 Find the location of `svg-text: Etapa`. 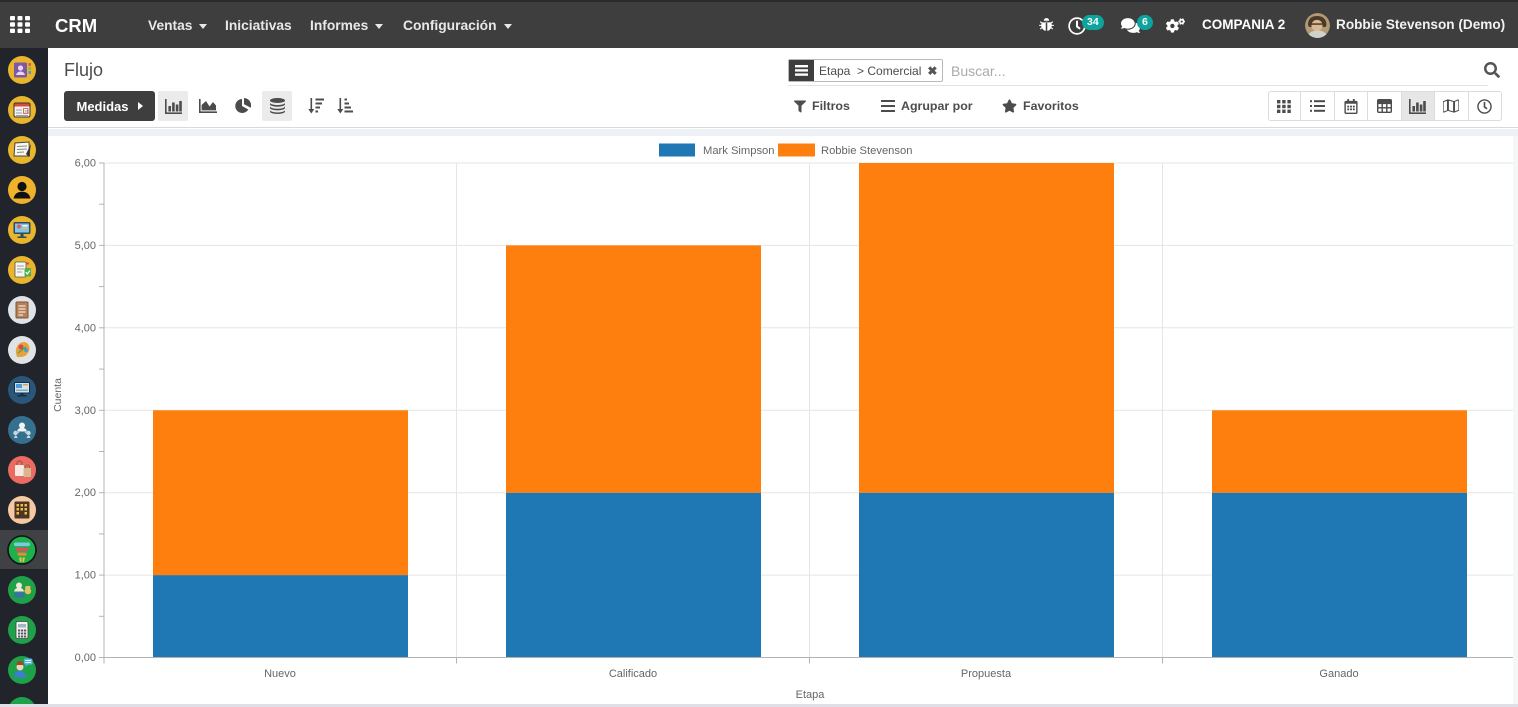

svg-text: Etapa is located at coordinates (811, 695).